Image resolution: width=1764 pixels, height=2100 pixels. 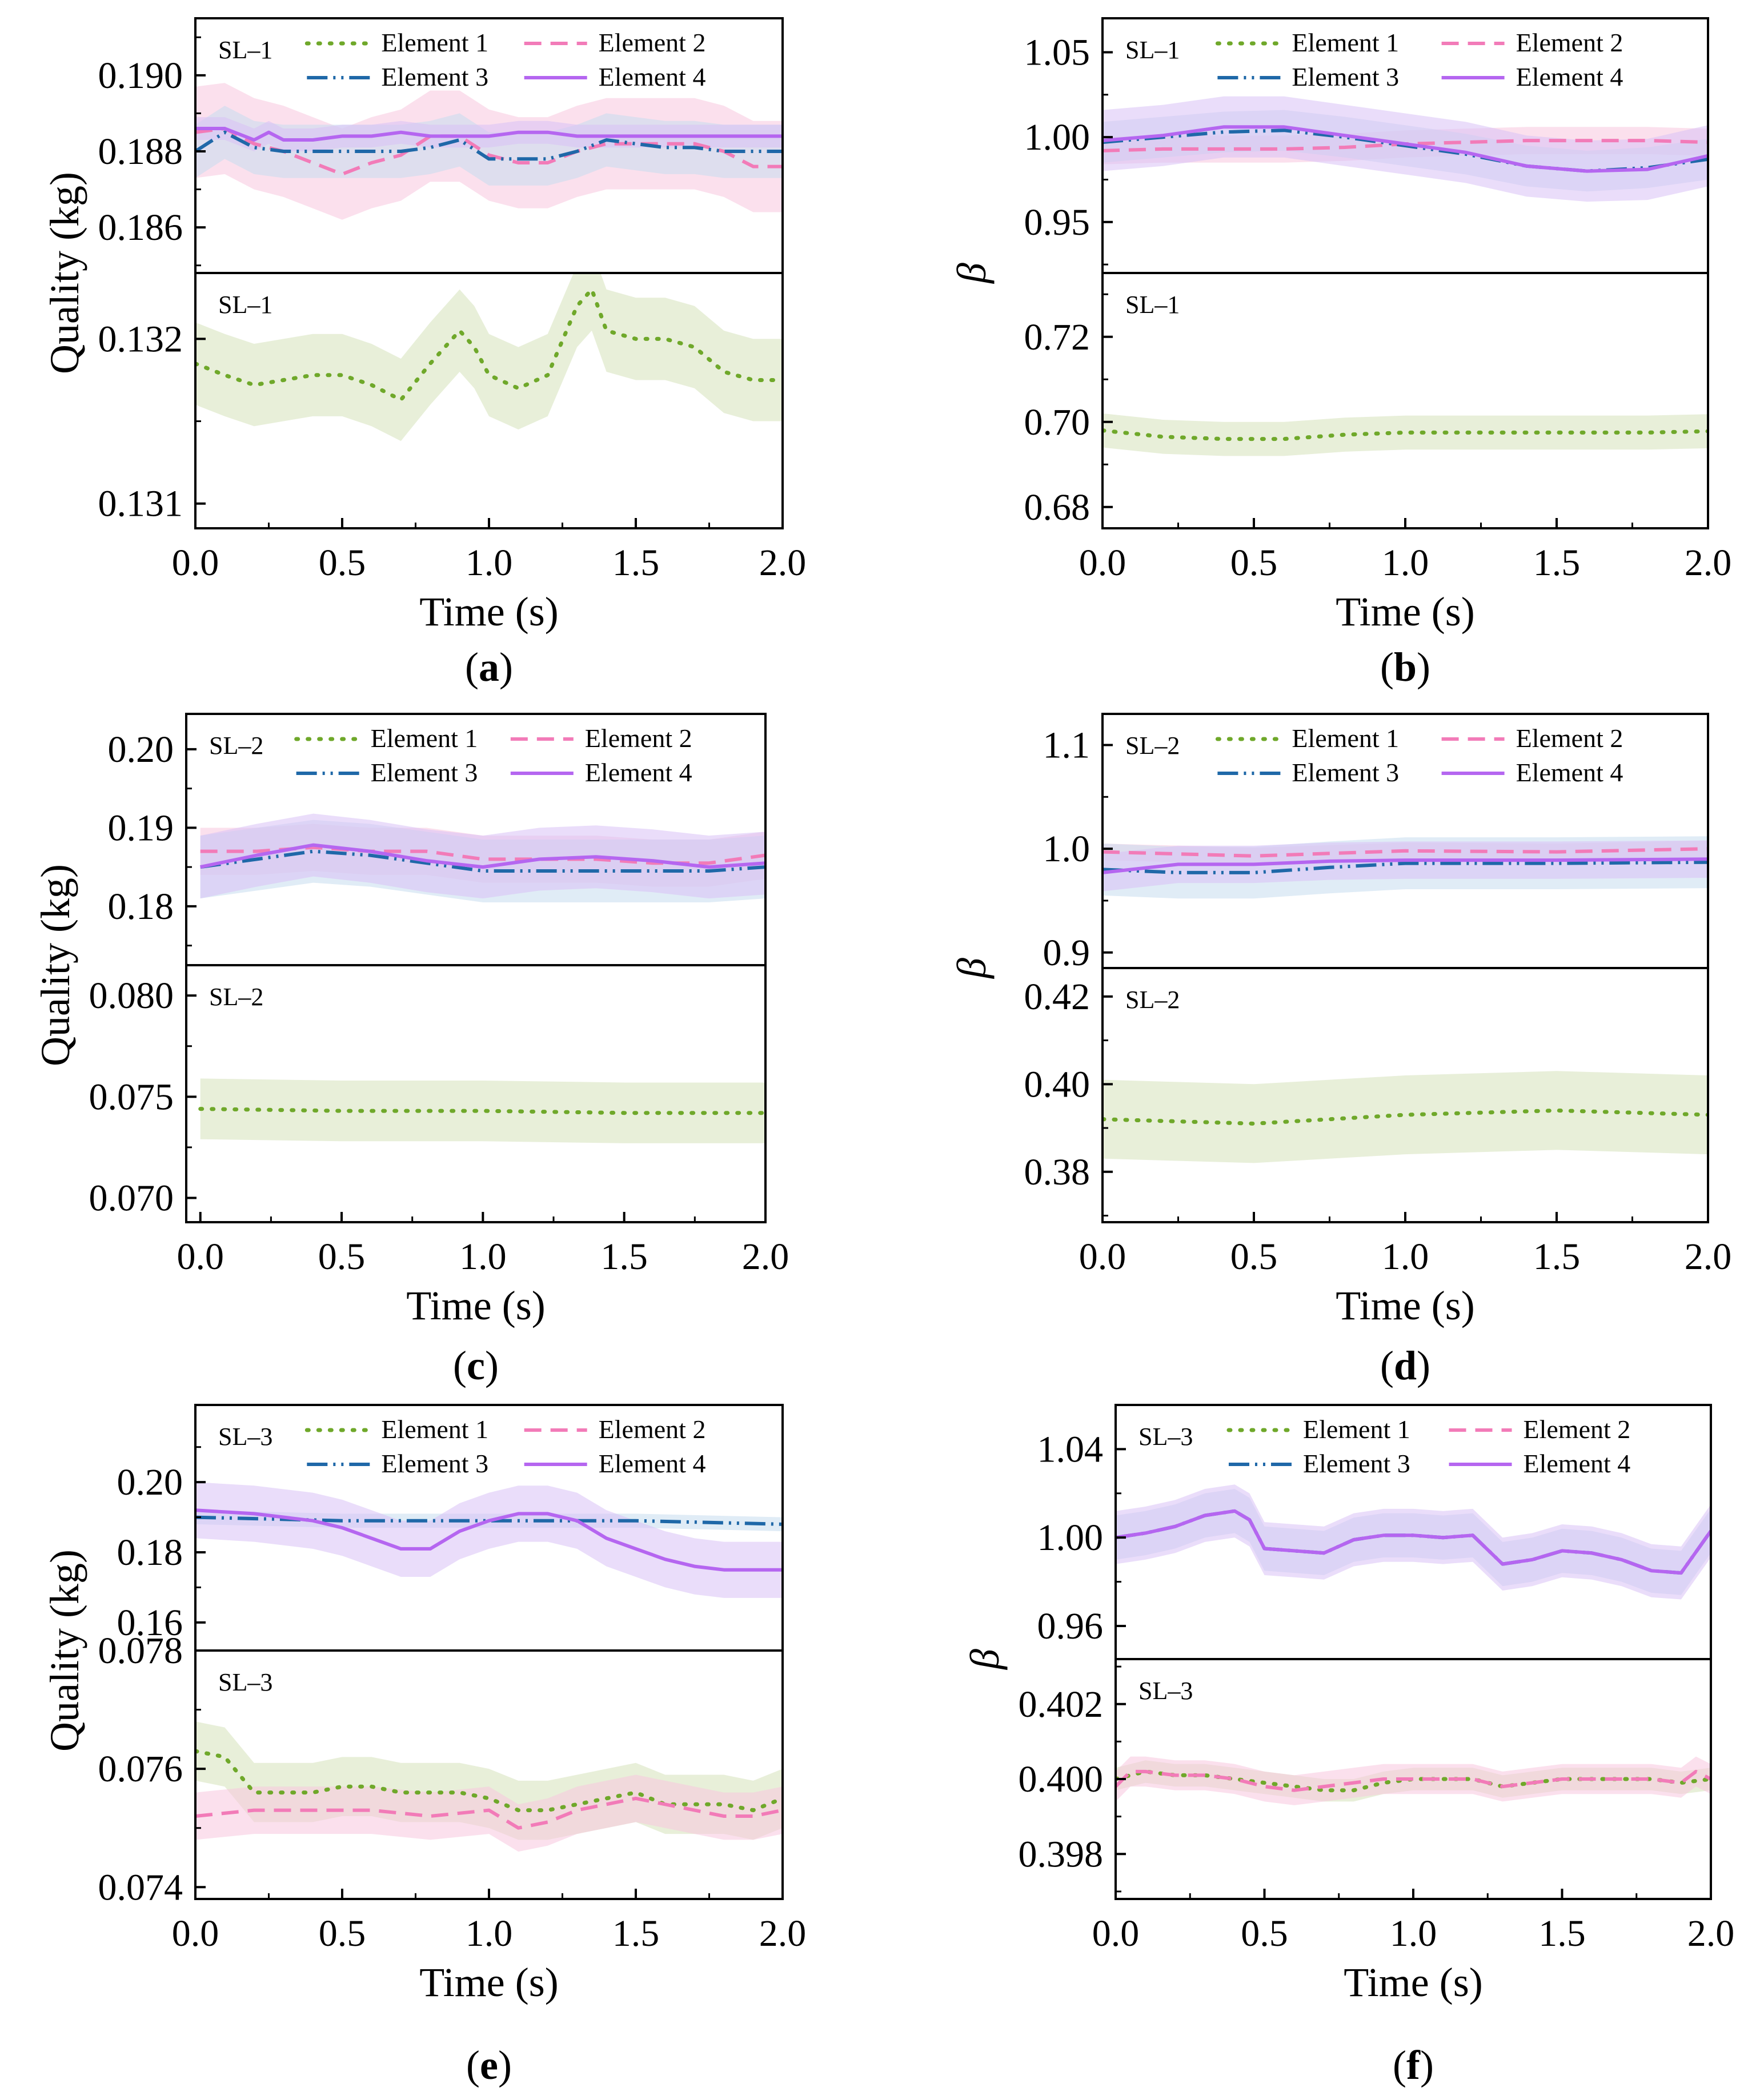 What do you see at coordinates (1405, 1366) in the screenshot?
I see `caption-letter: d` at bounding box center [1405, 1366].